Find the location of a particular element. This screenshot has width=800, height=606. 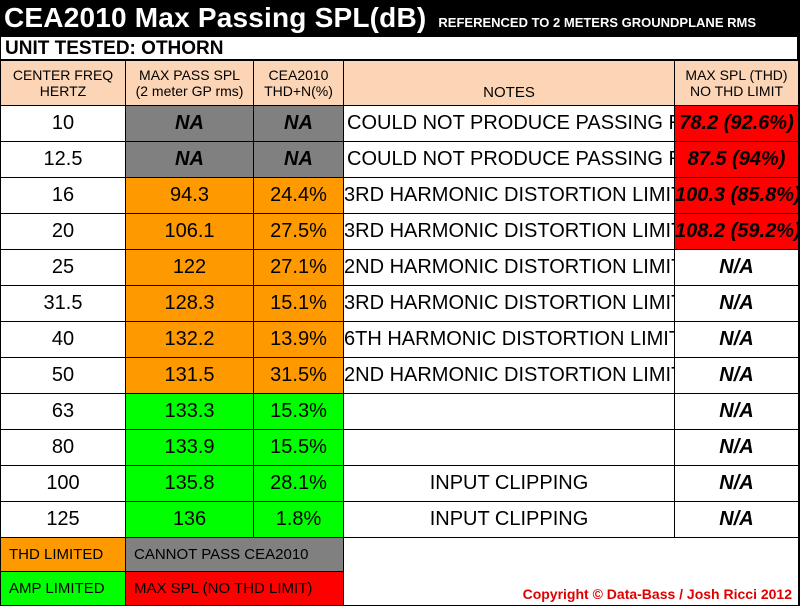

cell-max-pass-spl: 94.3 is located at coordinates (189, 195).